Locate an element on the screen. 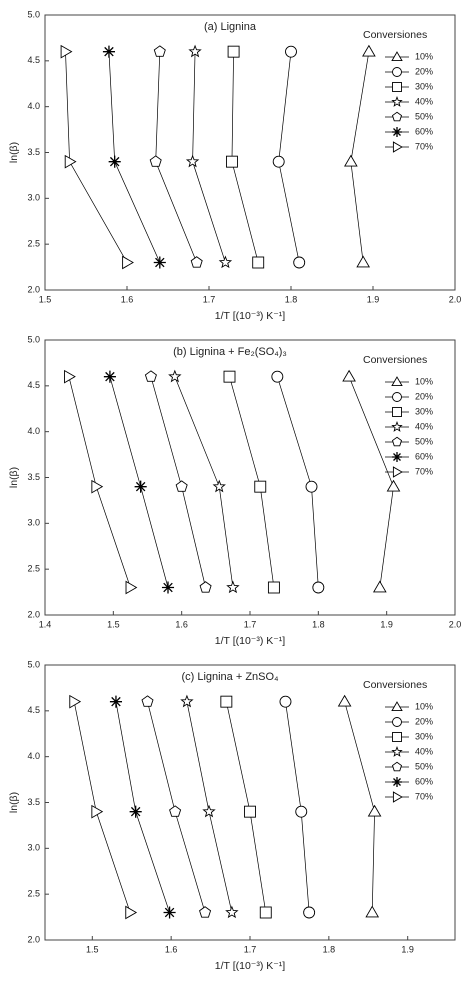 This screenshot has height=988, width=470. chart-title: (c) Lignina + ZnSO₄ is located at coordinates (230, 677).